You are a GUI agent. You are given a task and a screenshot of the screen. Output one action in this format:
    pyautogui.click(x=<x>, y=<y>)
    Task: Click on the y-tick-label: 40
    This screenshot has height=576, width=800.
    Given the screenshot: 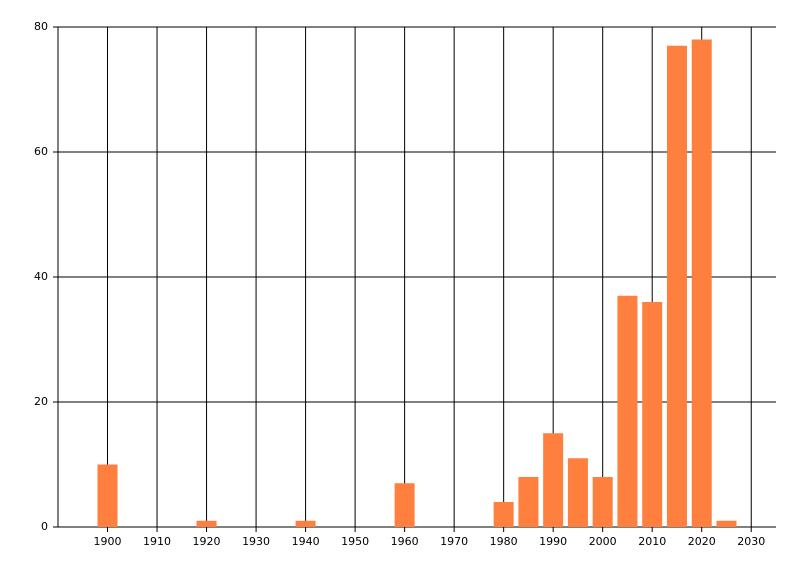 What is the action you would take?
    pyautogui.click(x=41, y=276)
    